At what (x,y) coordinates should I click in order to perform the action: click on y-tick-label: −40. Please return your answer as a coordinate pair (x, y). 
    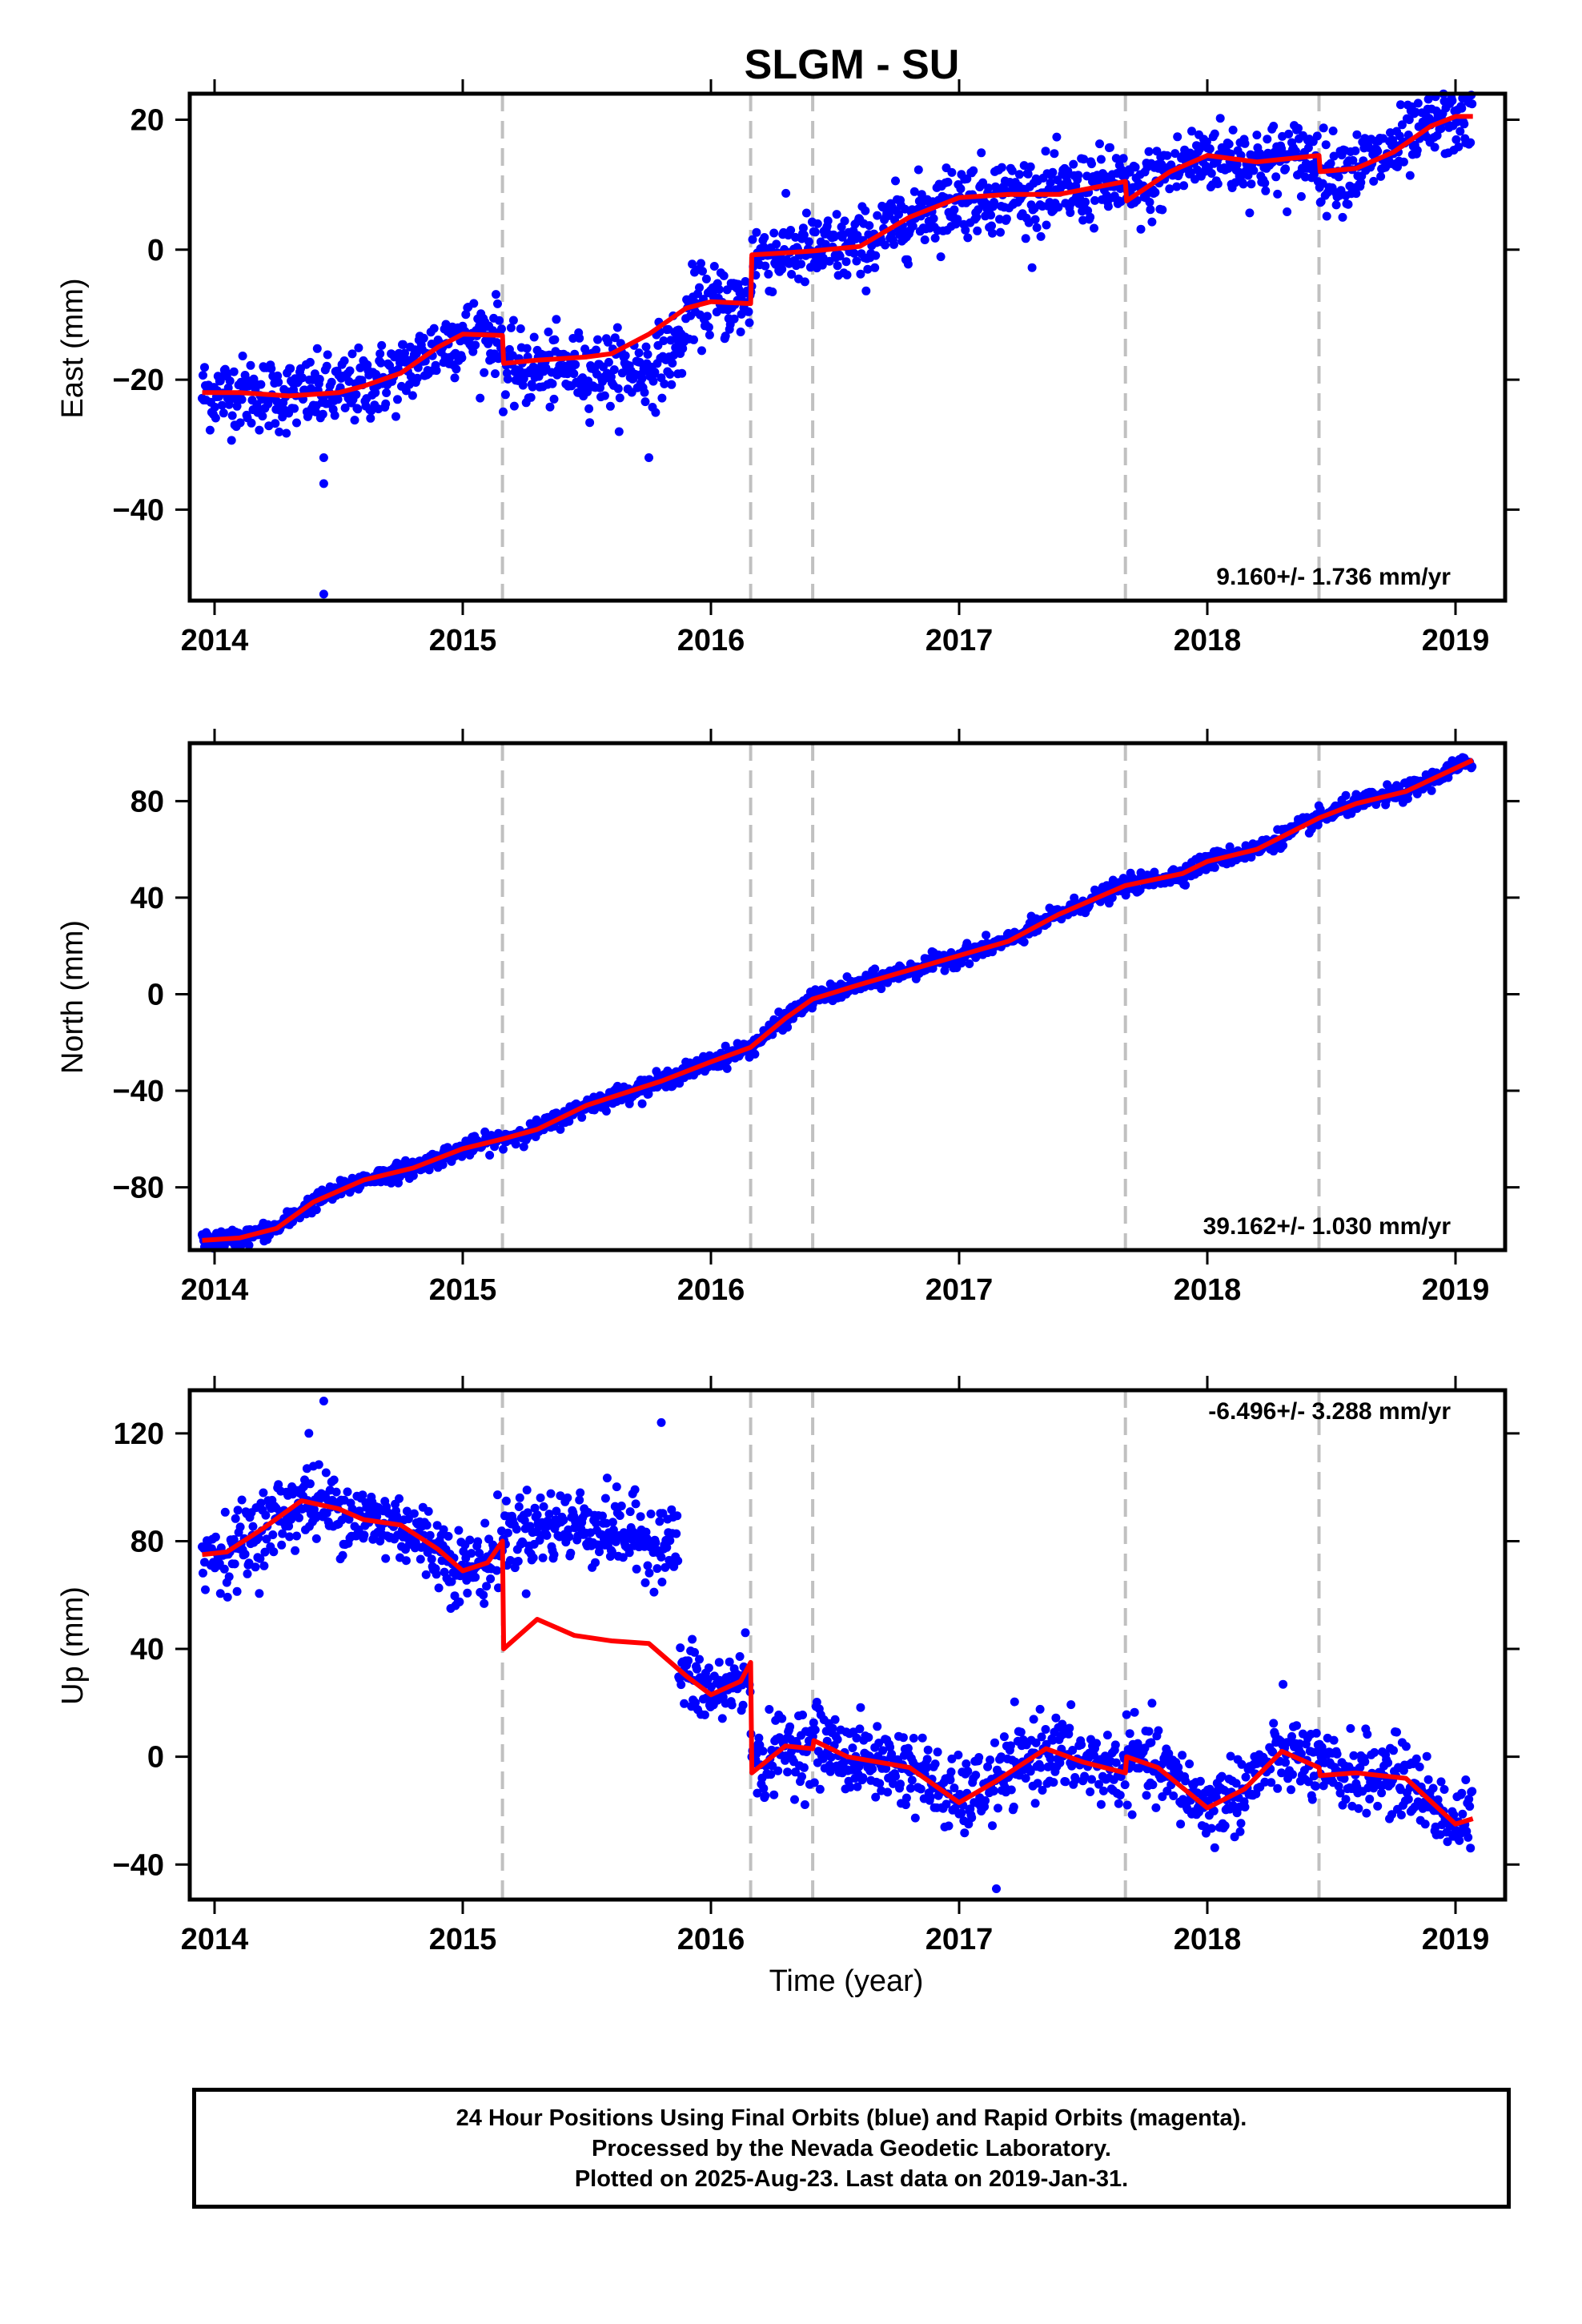
    Looking at the image, I should click on (138, 510).